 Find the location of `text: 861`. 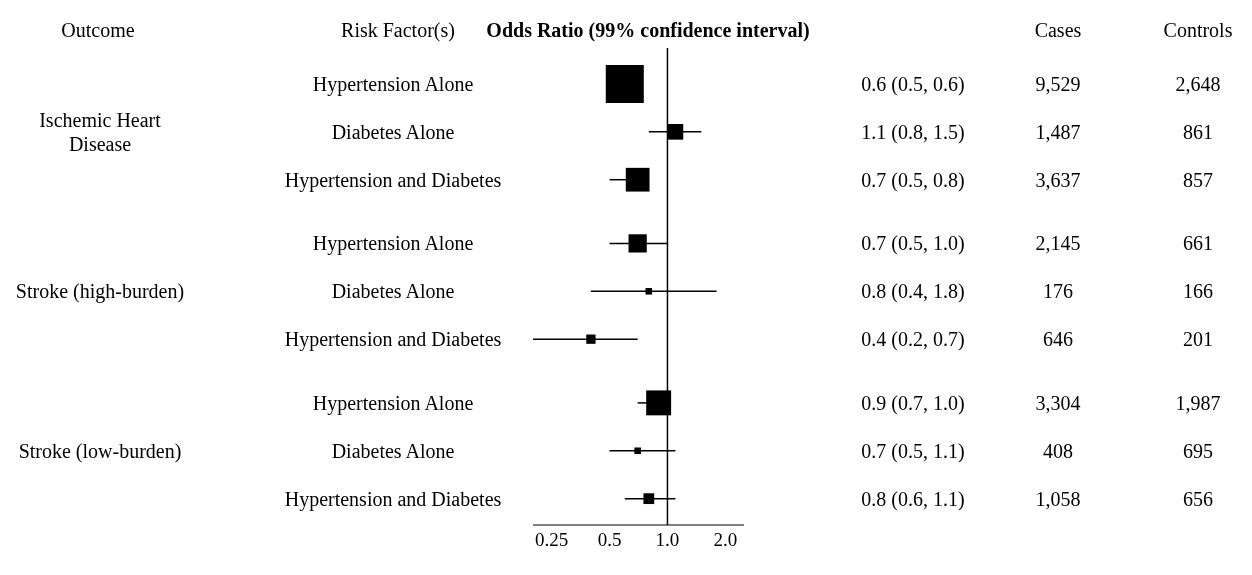

text: 861 is located at coordinates (1198, 131).